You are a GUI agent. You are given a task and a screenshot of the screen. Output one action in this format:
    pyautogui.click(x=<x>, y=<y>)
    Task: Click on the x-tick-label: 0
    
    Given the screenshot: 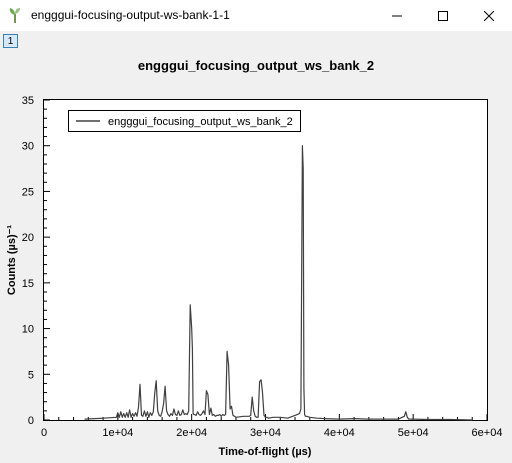 What is the action you would take?
    pyautogui.click(x=44, y=433)
    